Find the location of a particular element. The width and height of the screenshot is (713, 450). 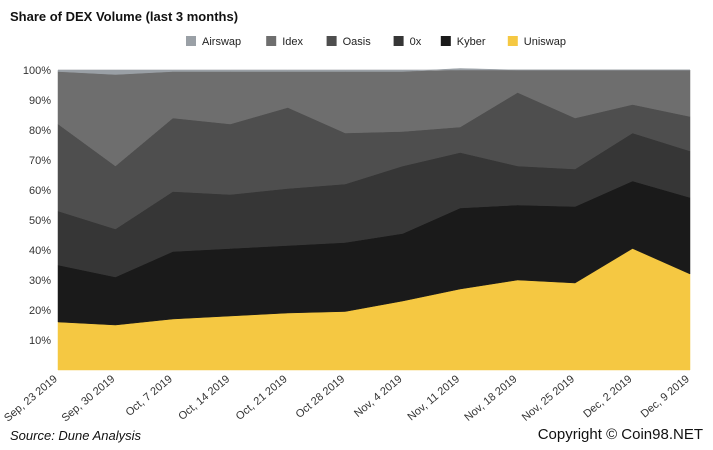

legend-label-airswap: Airswap is located at coordinates (221, 42).